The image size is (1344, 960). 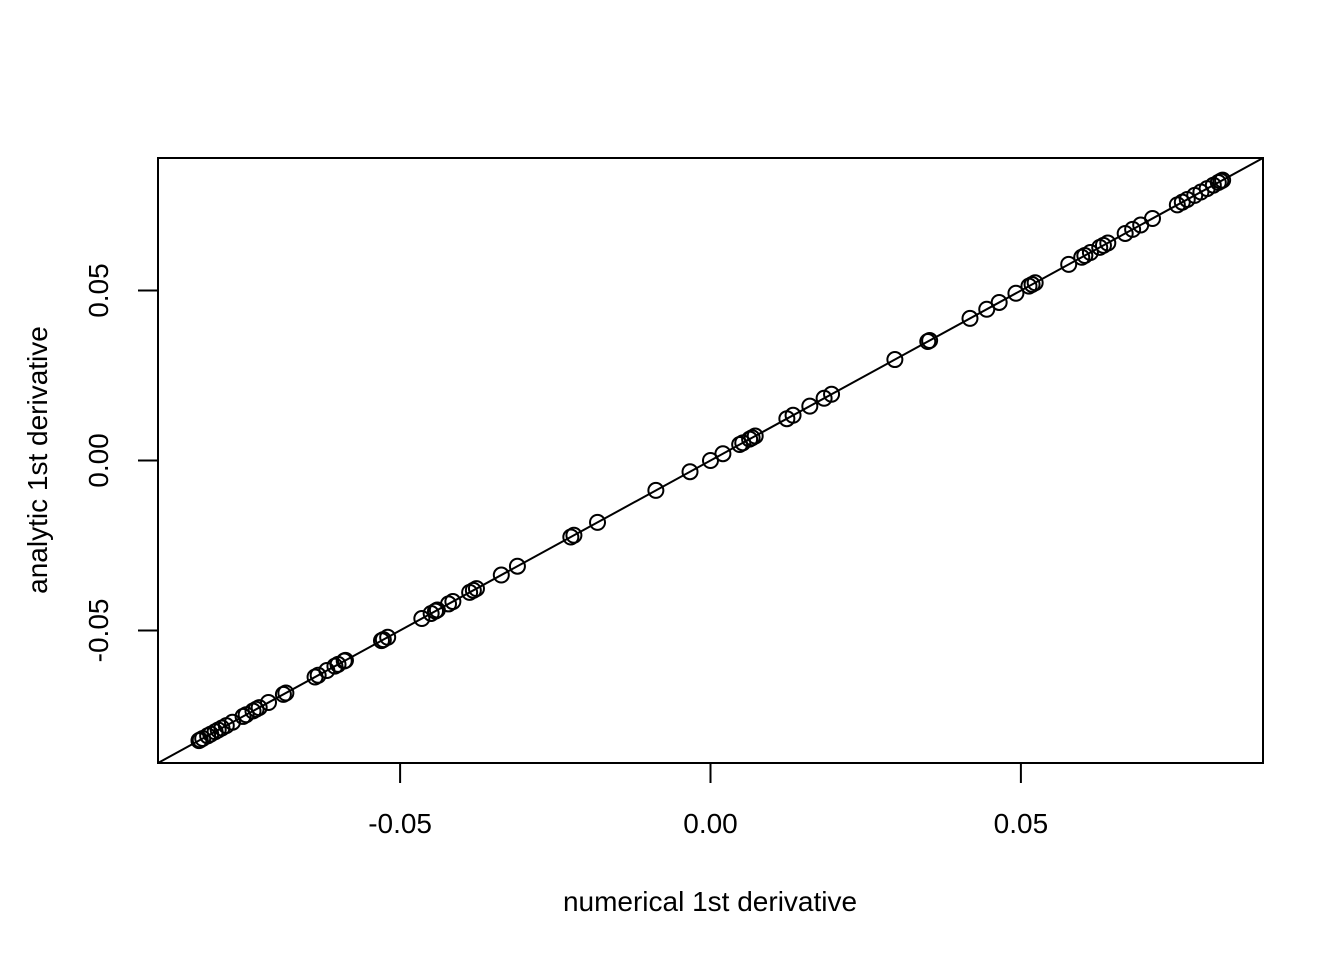 I want to click on x-axis-label: numerical 1st derivative, so click(x=710, y=901).